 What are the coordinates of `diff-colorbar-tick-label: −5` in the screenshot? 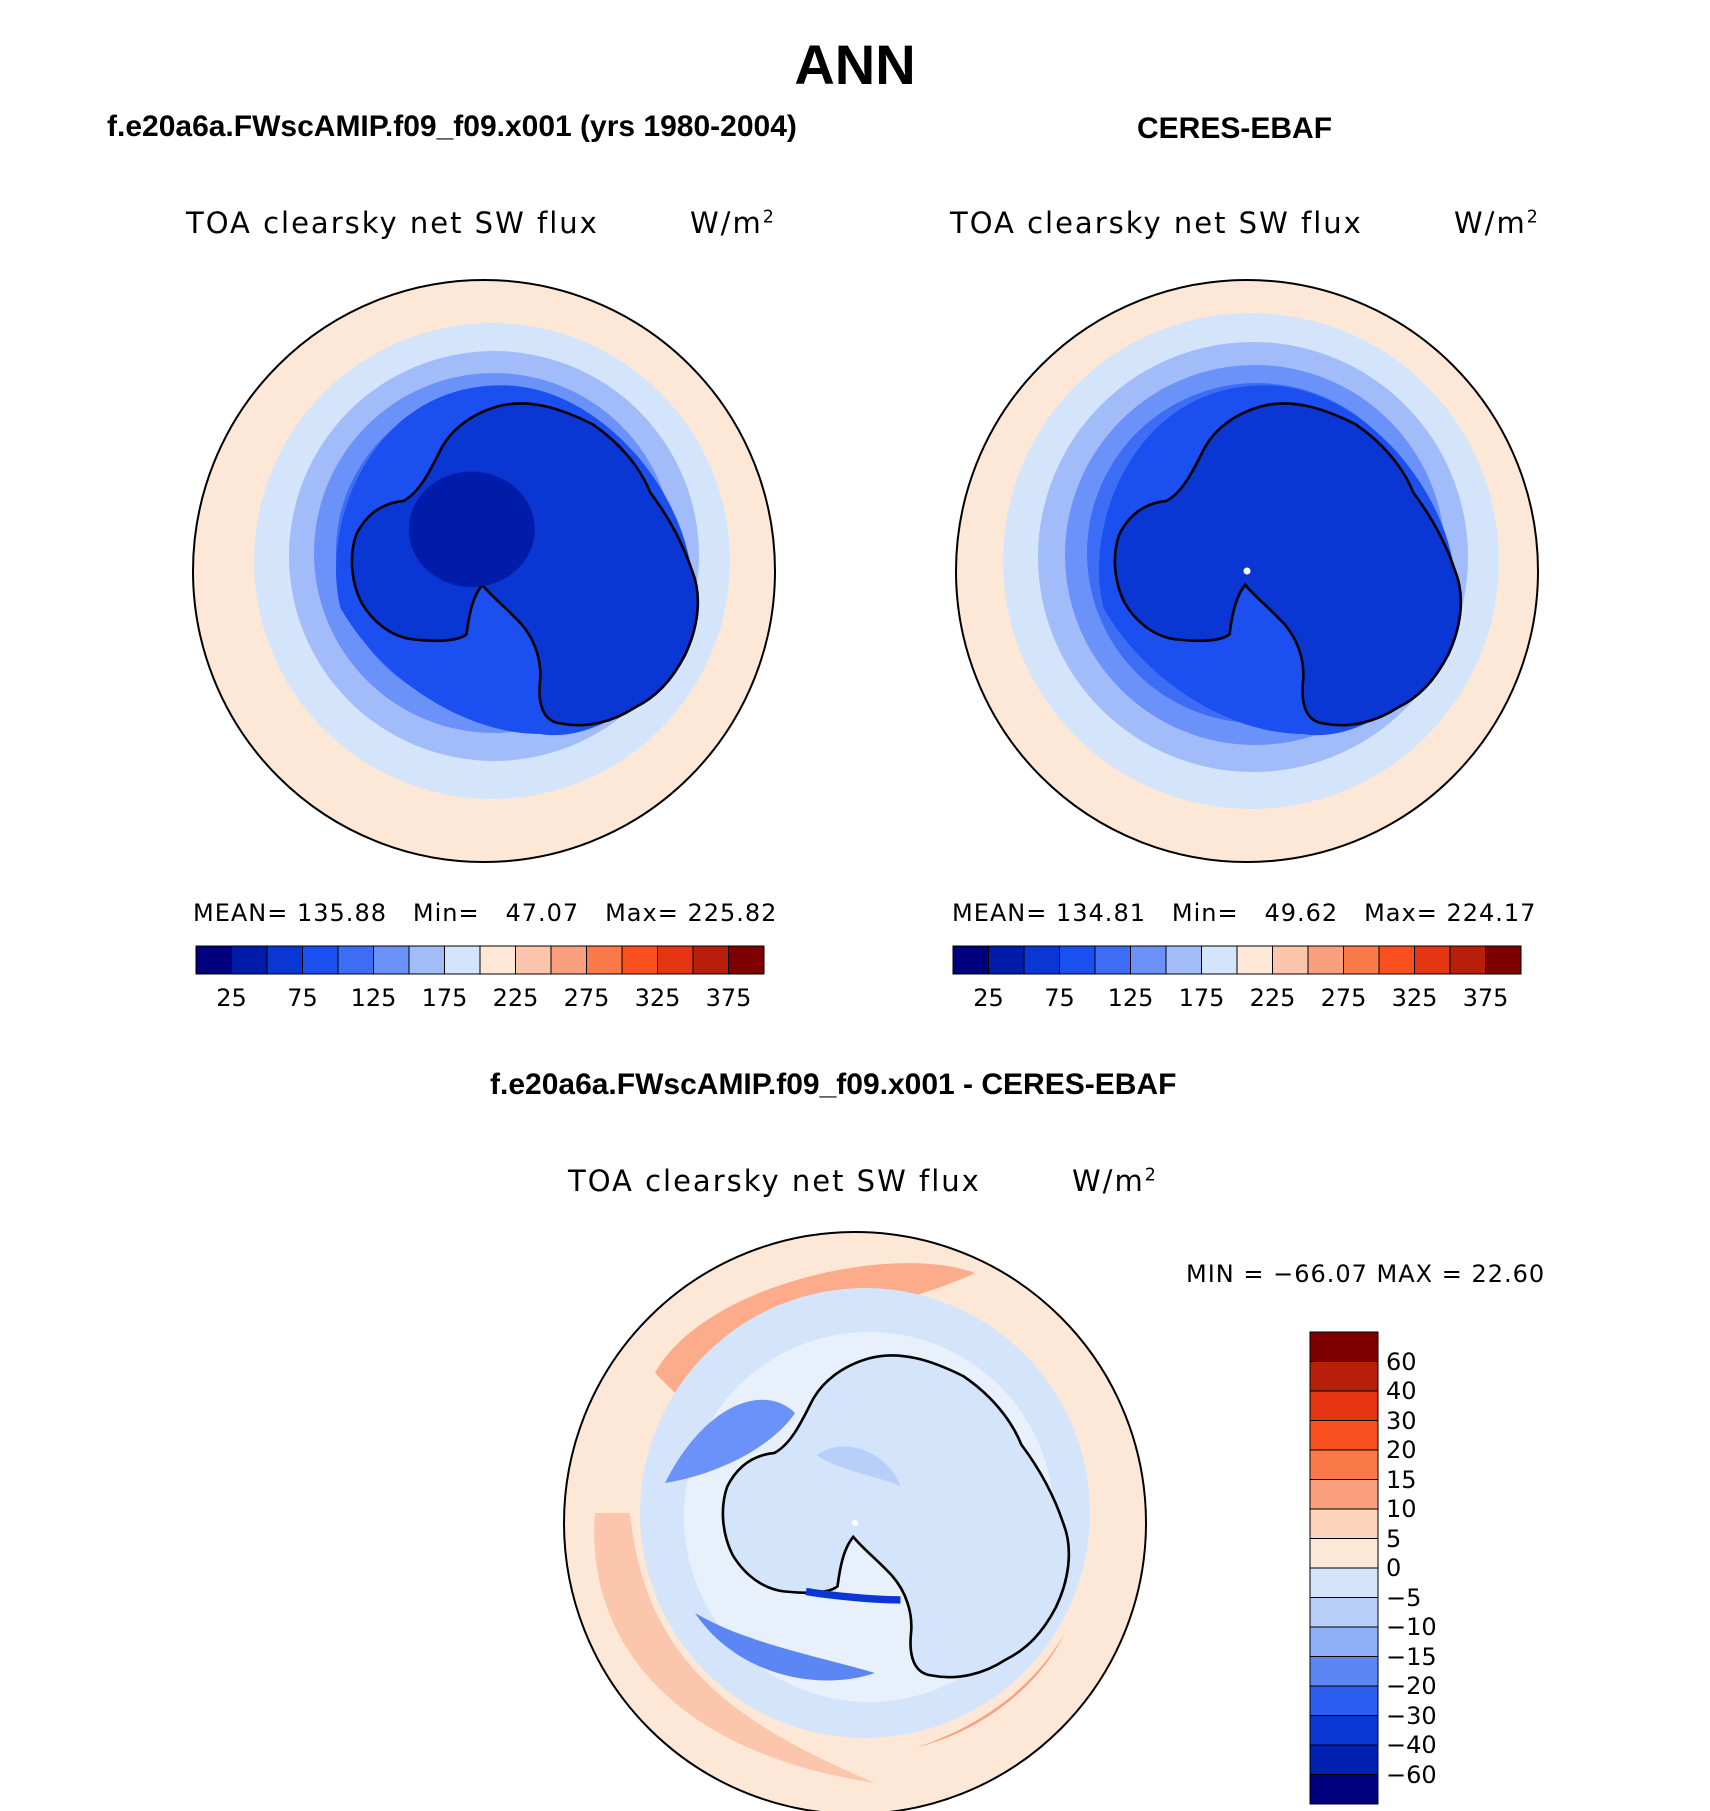 It's located at (1404, 1597).